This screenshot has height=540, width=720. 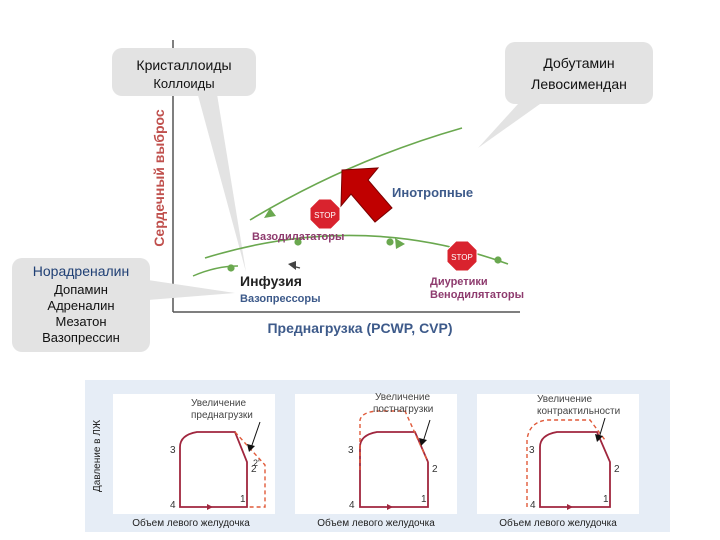 I want to click on x-axis-label: Преднагрузка (PCWP, CVP), so click(x=359, y=328).